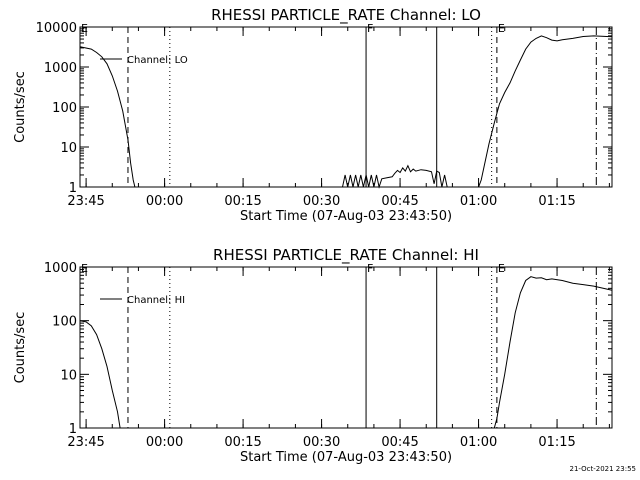 The image size is (640, 480). What do you see at coordinates (156, 300) in the screenshot?
I see `legend-label: Channel: HI` at bounding box center [156, 300].